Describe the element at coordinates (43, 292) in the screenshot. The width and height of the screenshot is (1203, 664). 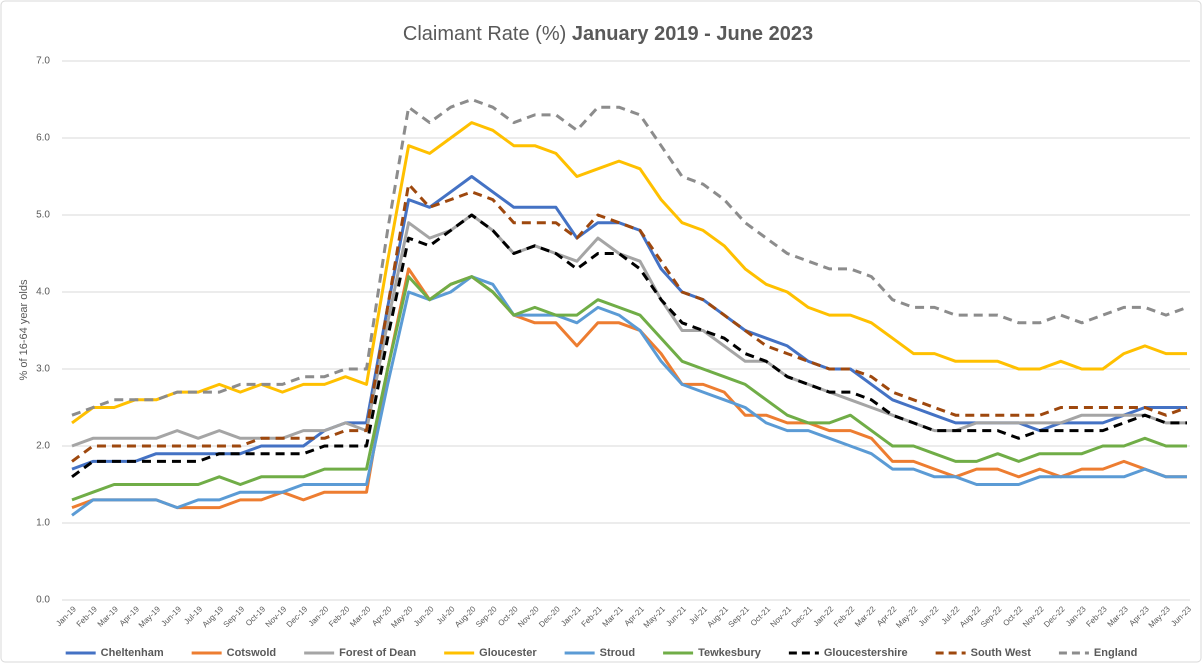
I see `y-tick-label: 4.0` at that location.